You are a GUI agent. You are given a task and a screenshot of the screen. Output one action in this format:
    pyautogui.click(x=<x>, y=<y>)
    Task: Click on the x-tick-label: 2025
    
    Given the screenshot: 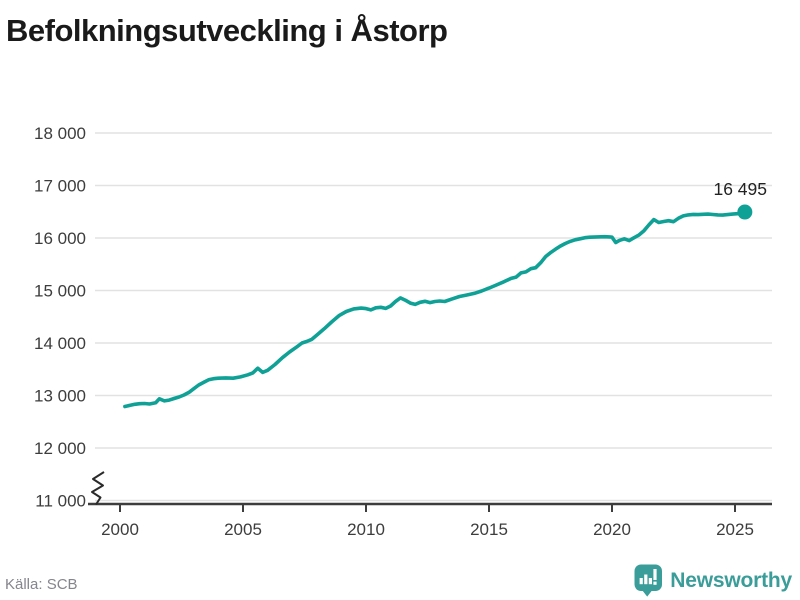 What is the action you would take?
    pyautogui.click(x=735, y=529)
    